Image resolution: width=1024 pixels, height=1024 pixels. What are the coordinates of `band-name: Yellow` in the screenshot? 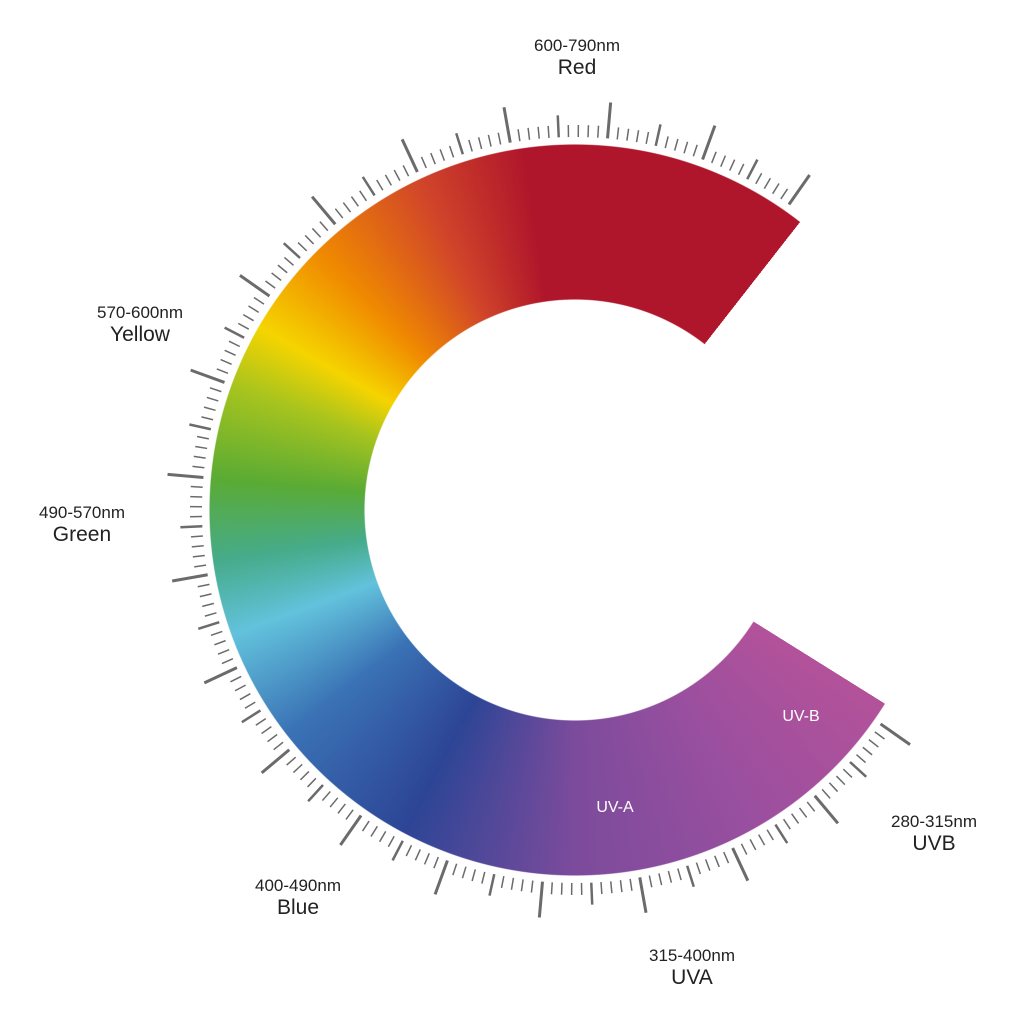 It's located at (140, 334).